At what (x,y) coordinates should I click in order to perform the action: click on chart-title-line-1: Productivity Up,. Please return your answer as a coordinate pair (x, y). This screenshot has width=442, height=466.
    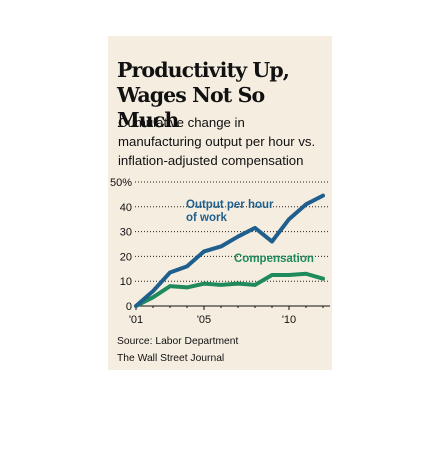
    Looking at the image, I should click on (203, 70).